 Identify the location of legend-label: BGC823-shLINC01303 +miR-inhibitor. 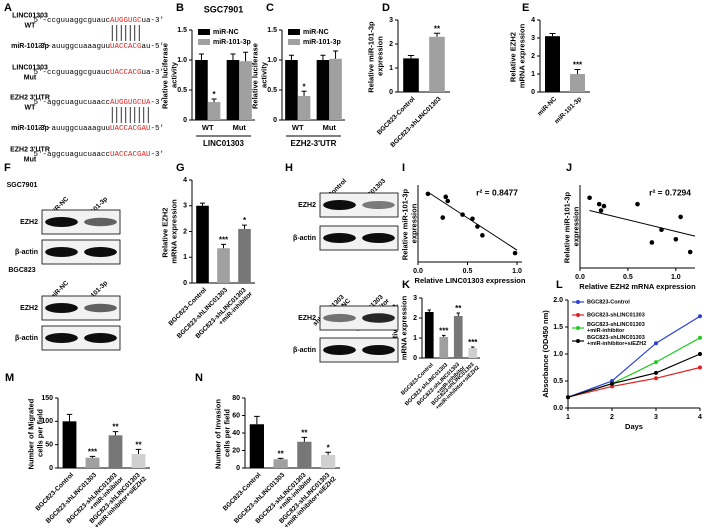
(616, 328).